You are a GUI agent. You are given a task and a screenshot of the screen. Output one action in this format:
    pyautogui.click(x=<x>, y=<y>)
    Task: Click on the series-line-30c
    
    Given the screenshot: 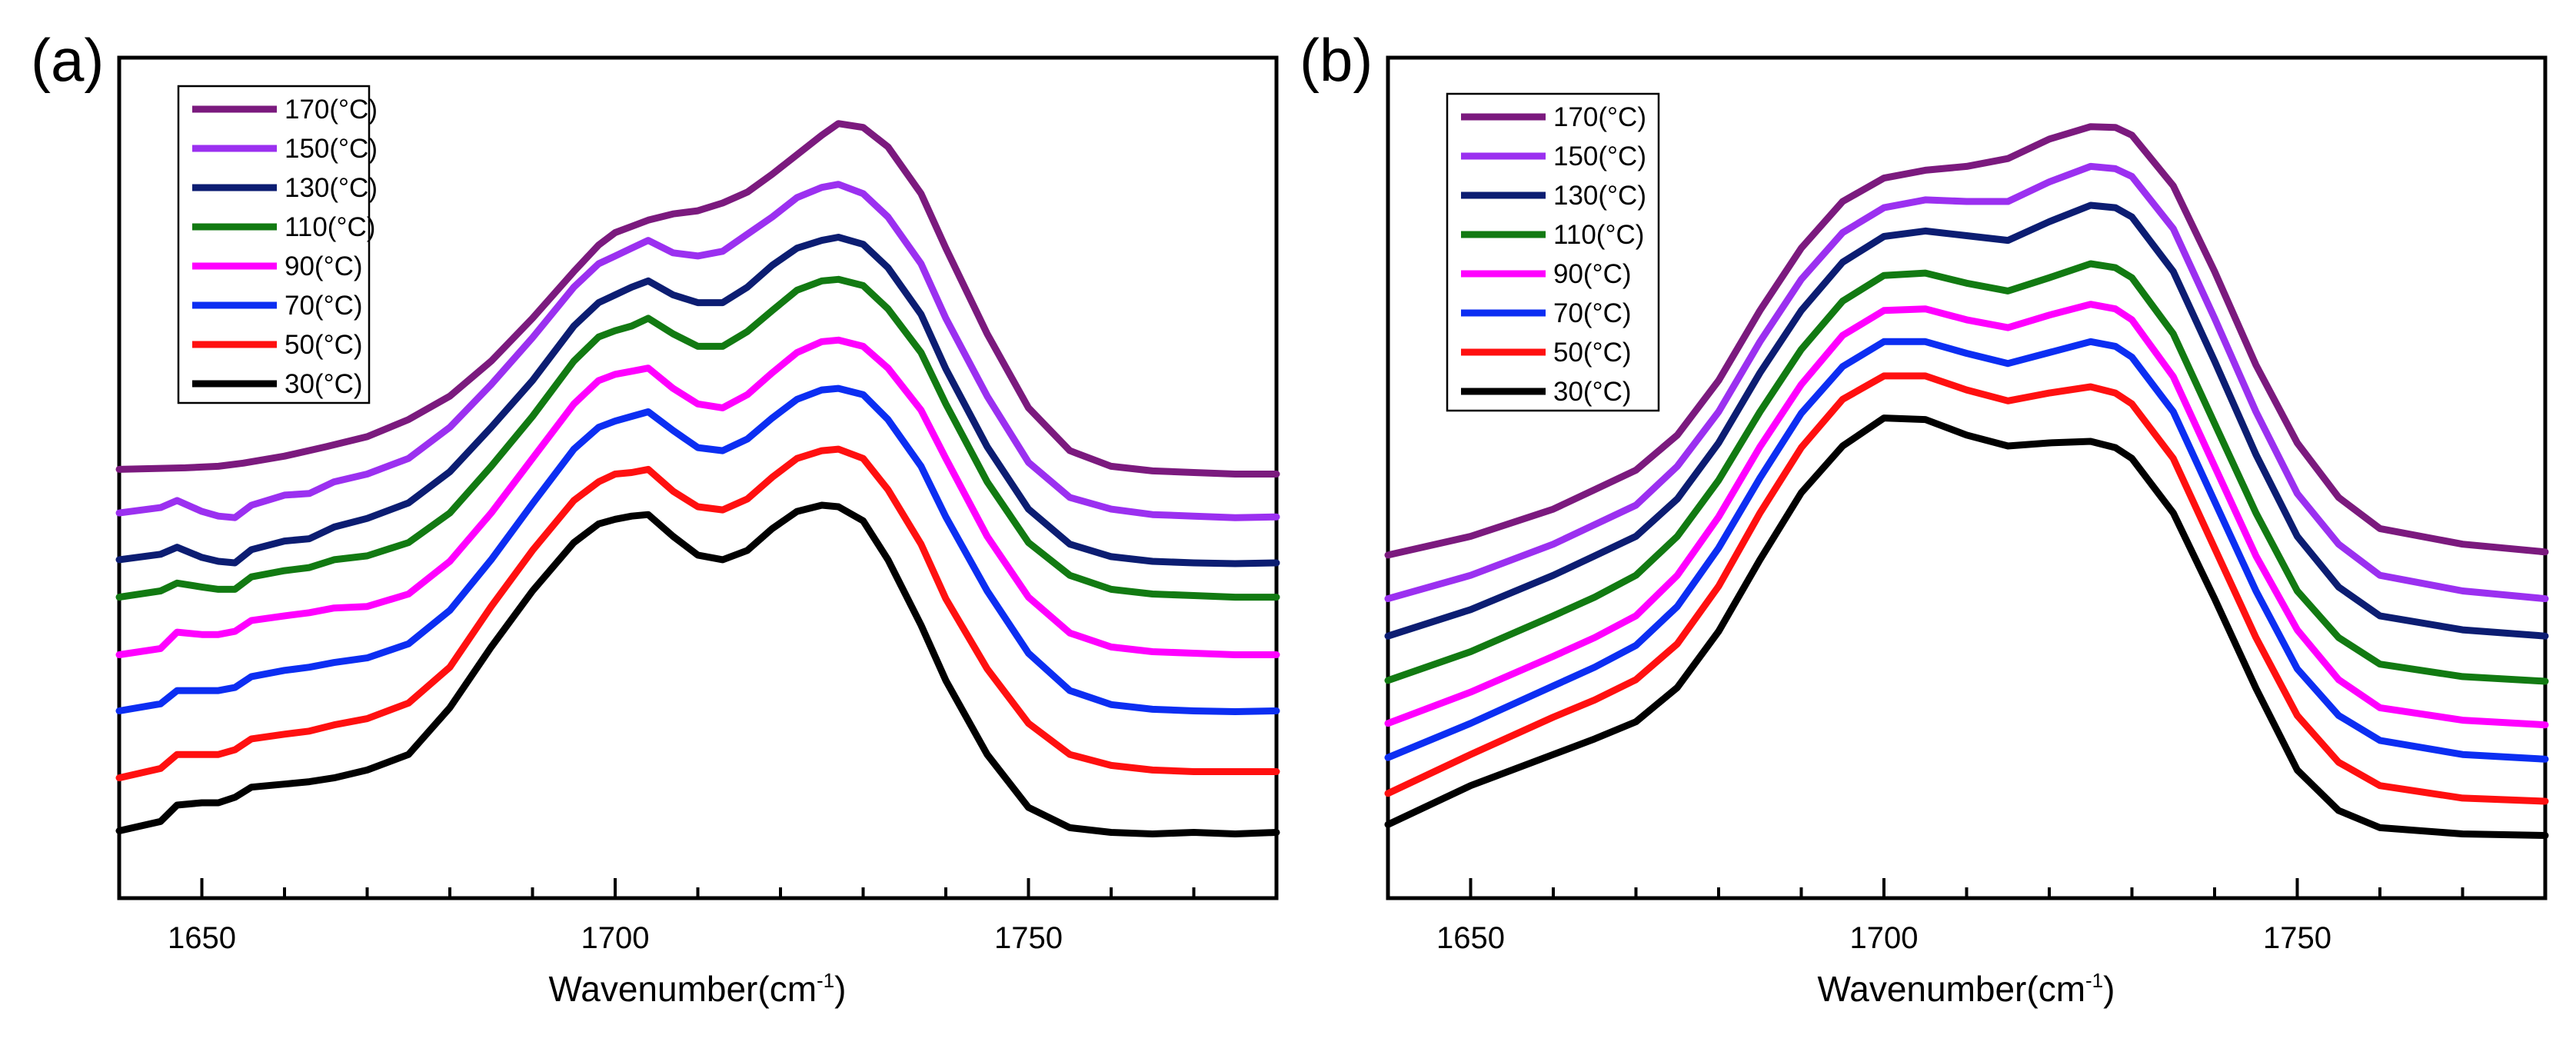 What is the action you would take?
    pyautogui.click(x=697, y=669)
    